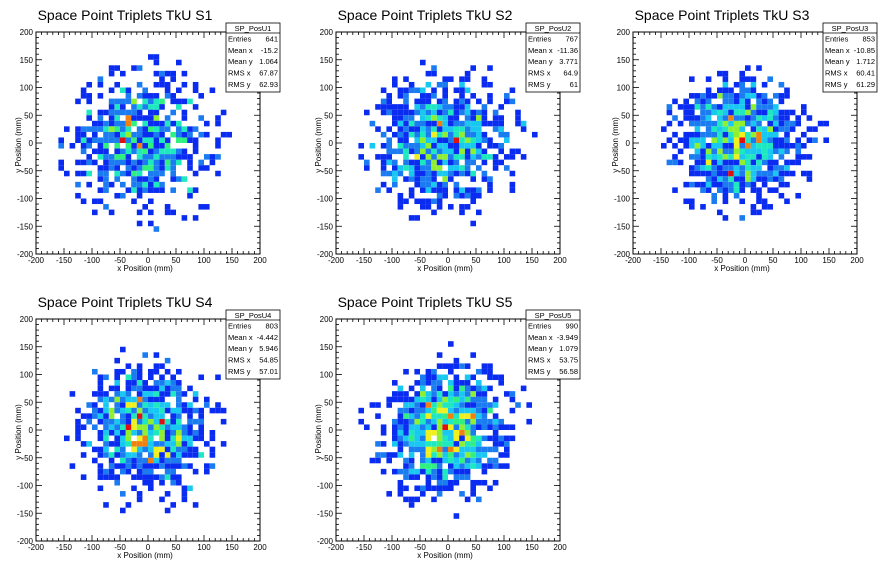  I want to click on y-tick-label: 0, so click(31, 430).